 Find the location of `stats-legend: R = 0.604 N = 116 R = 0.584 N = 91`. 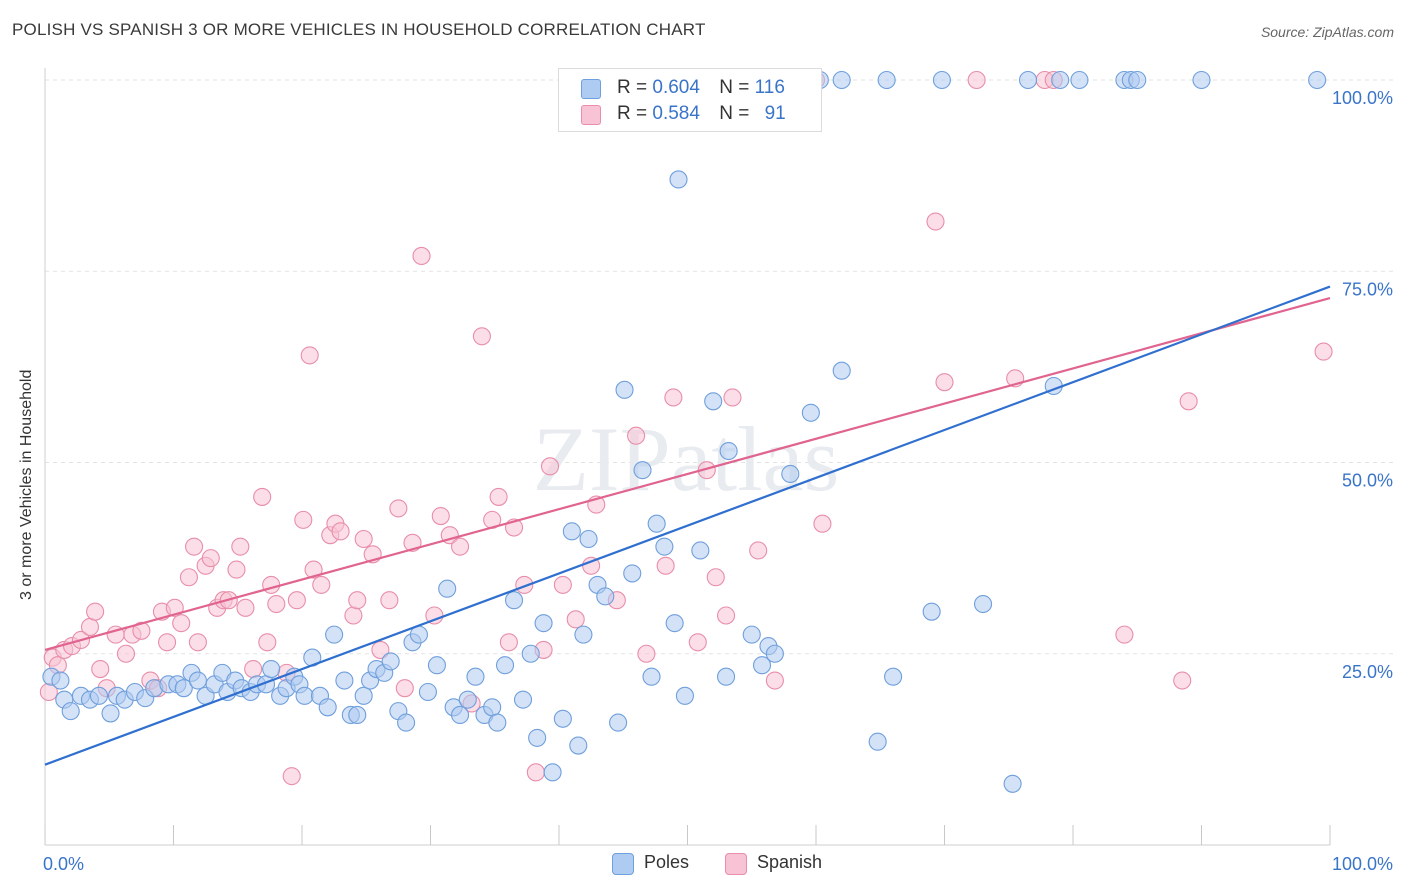

stats-legend: R = 0.604 N = 116 R = 0.584 N = 91 is located at coordinates (690, 100).